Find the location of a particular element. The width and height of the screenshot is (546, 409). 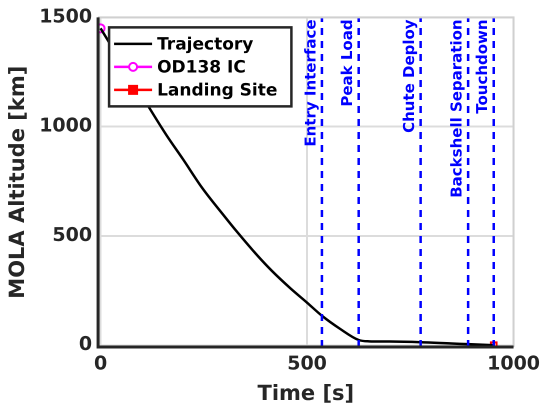

ref-line-label: Entry Interface is located at coordinates (310, 83).